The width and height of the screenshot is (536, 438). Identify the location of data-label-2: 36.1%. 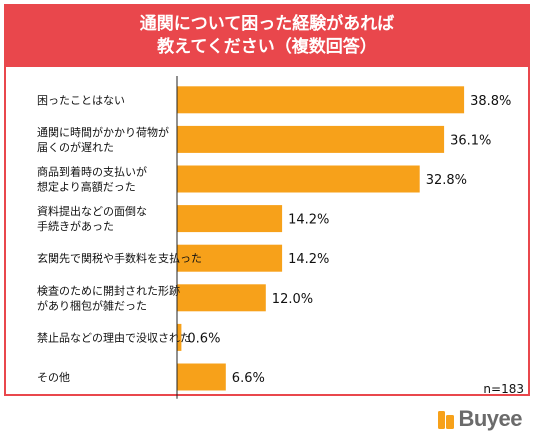
(470, 140).